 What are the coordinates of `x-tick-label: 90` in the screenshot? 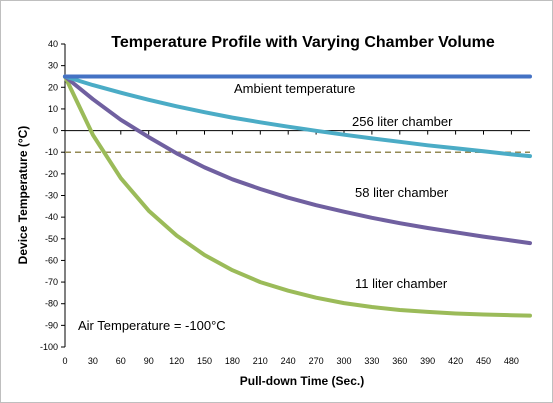 It's located at (149, 361).